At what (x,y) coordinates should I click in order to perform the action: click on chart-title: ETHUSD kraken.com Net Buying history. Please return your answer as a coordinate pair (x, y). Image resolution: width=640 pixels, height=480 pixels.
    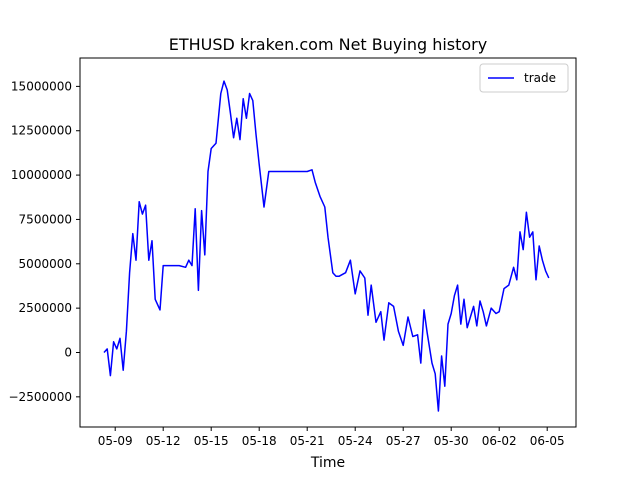
    Looking at the image, I should click on (328, 44).